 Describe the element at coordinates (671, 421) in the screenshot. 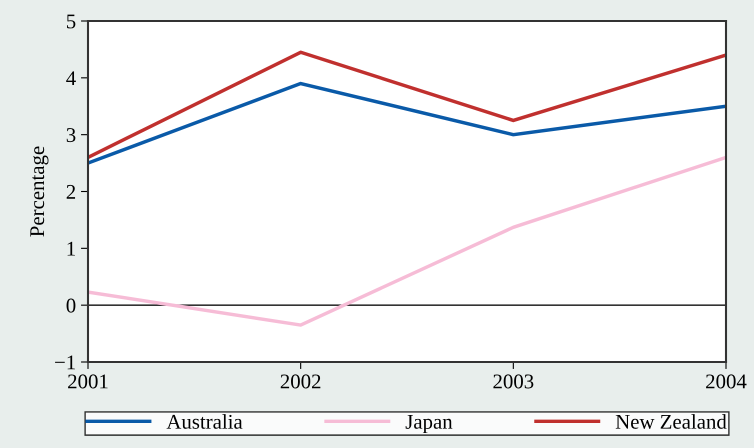

I see `legend-label: New Zealand` at that location.